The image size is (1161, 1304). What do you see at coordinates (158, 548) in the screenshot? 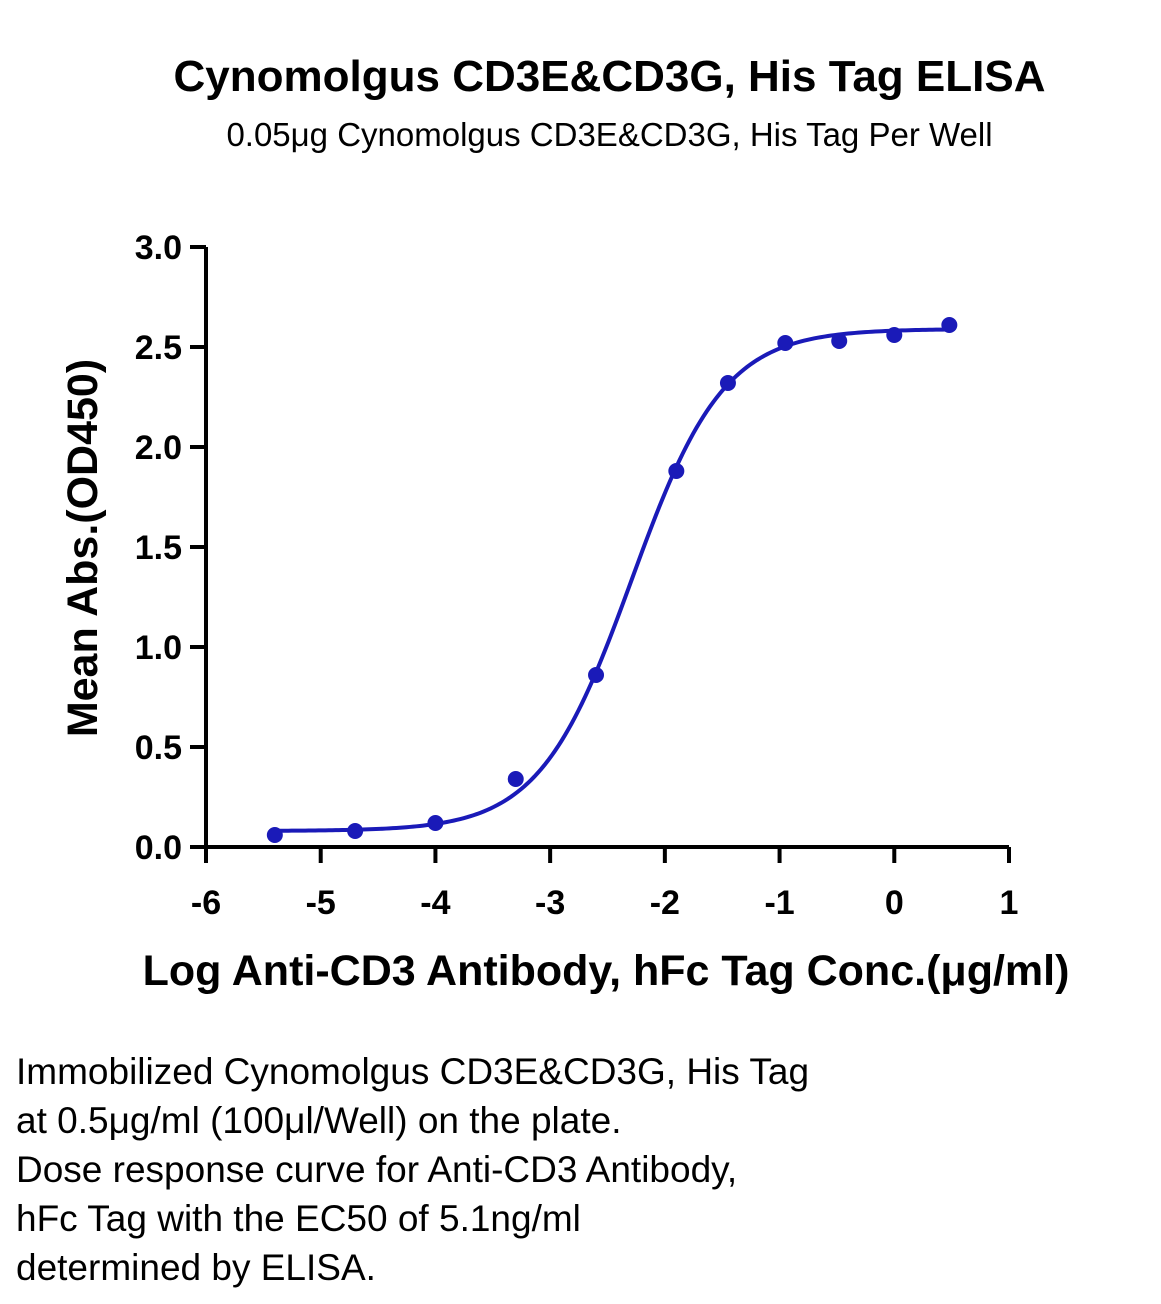
I see `y-tick-label: 1.5` at bounding box center [158, 548].